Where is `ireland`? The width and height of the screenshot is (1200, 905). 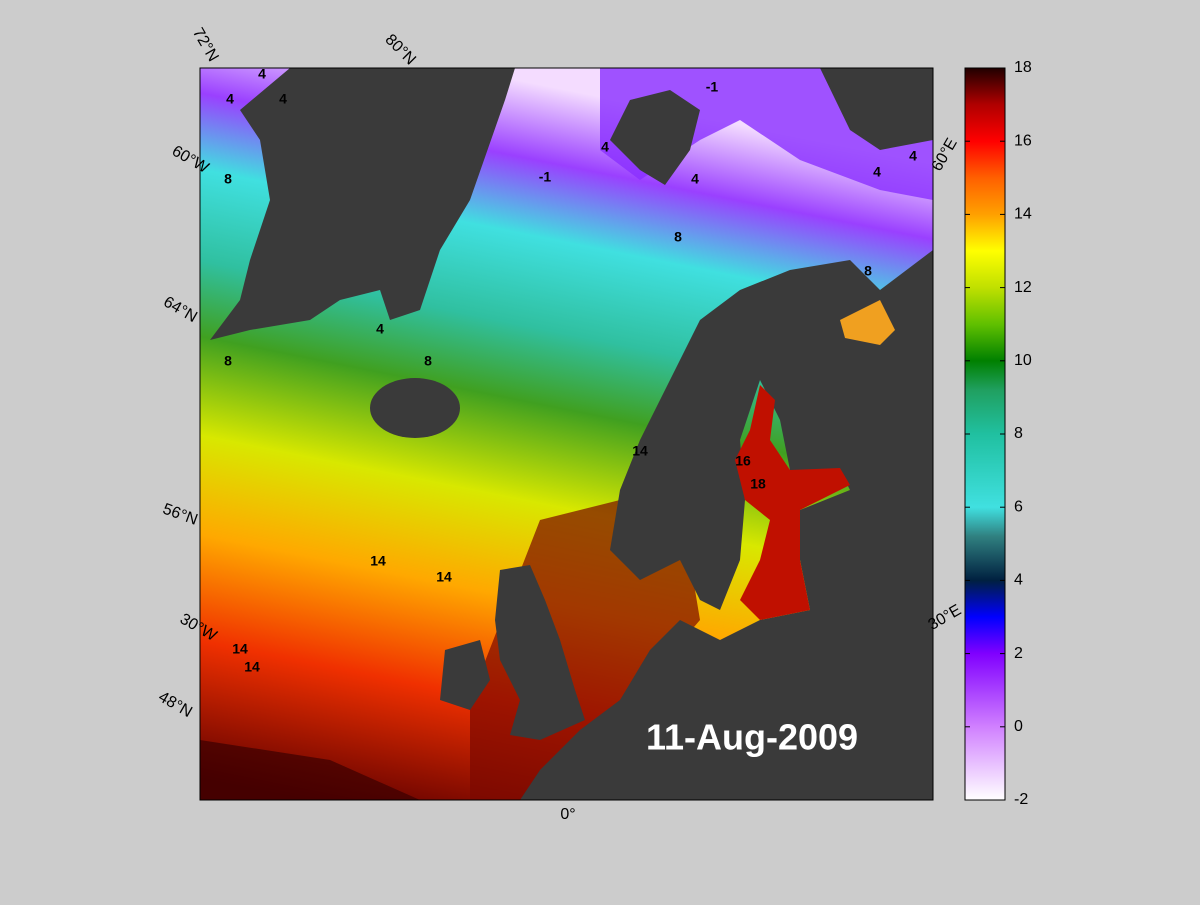 ireland is located at coordinates (465, 675).